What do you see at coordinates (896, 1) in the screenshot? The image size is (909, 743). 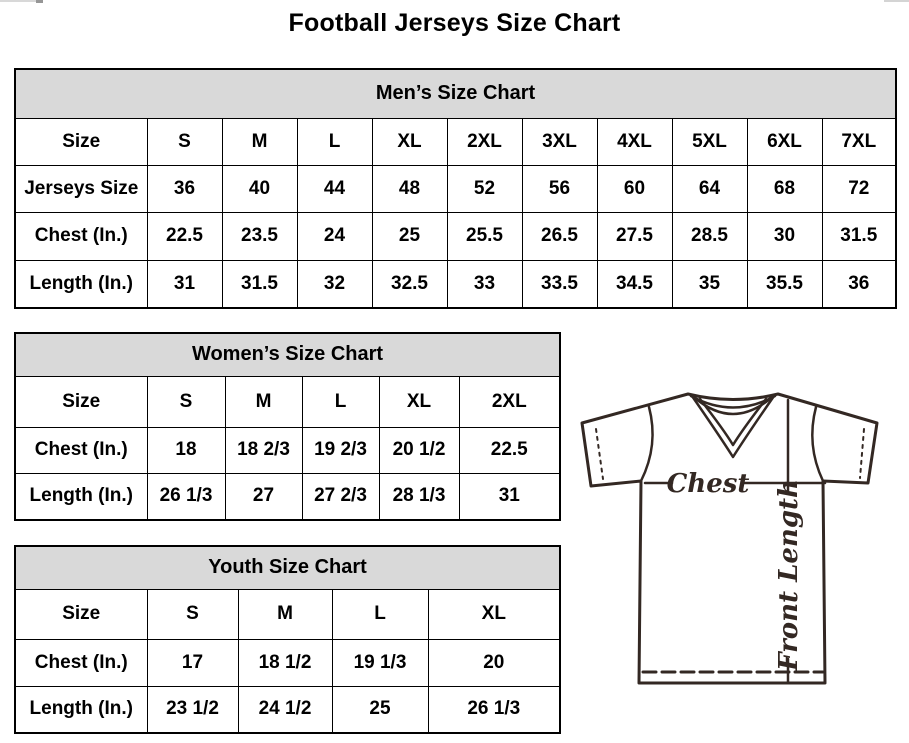 I see `screen-edge-artifact-right` at bounding box center [896, 1].